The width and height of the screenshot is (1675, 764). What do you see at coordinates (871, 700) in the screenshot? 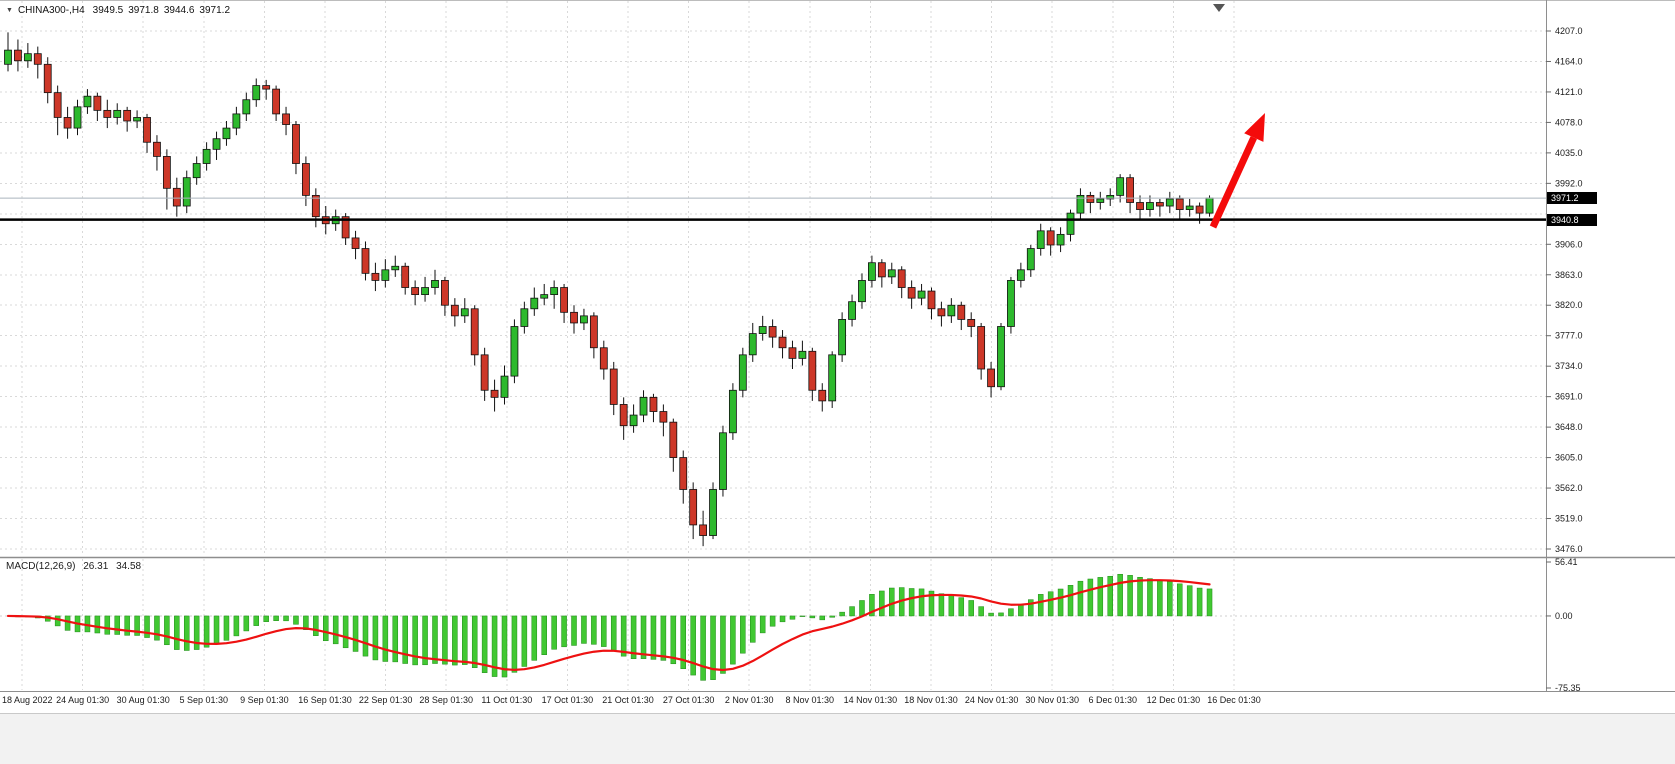
I see `time-axis-label: 14 Nov 01:30` at bounding box center [871, 700].